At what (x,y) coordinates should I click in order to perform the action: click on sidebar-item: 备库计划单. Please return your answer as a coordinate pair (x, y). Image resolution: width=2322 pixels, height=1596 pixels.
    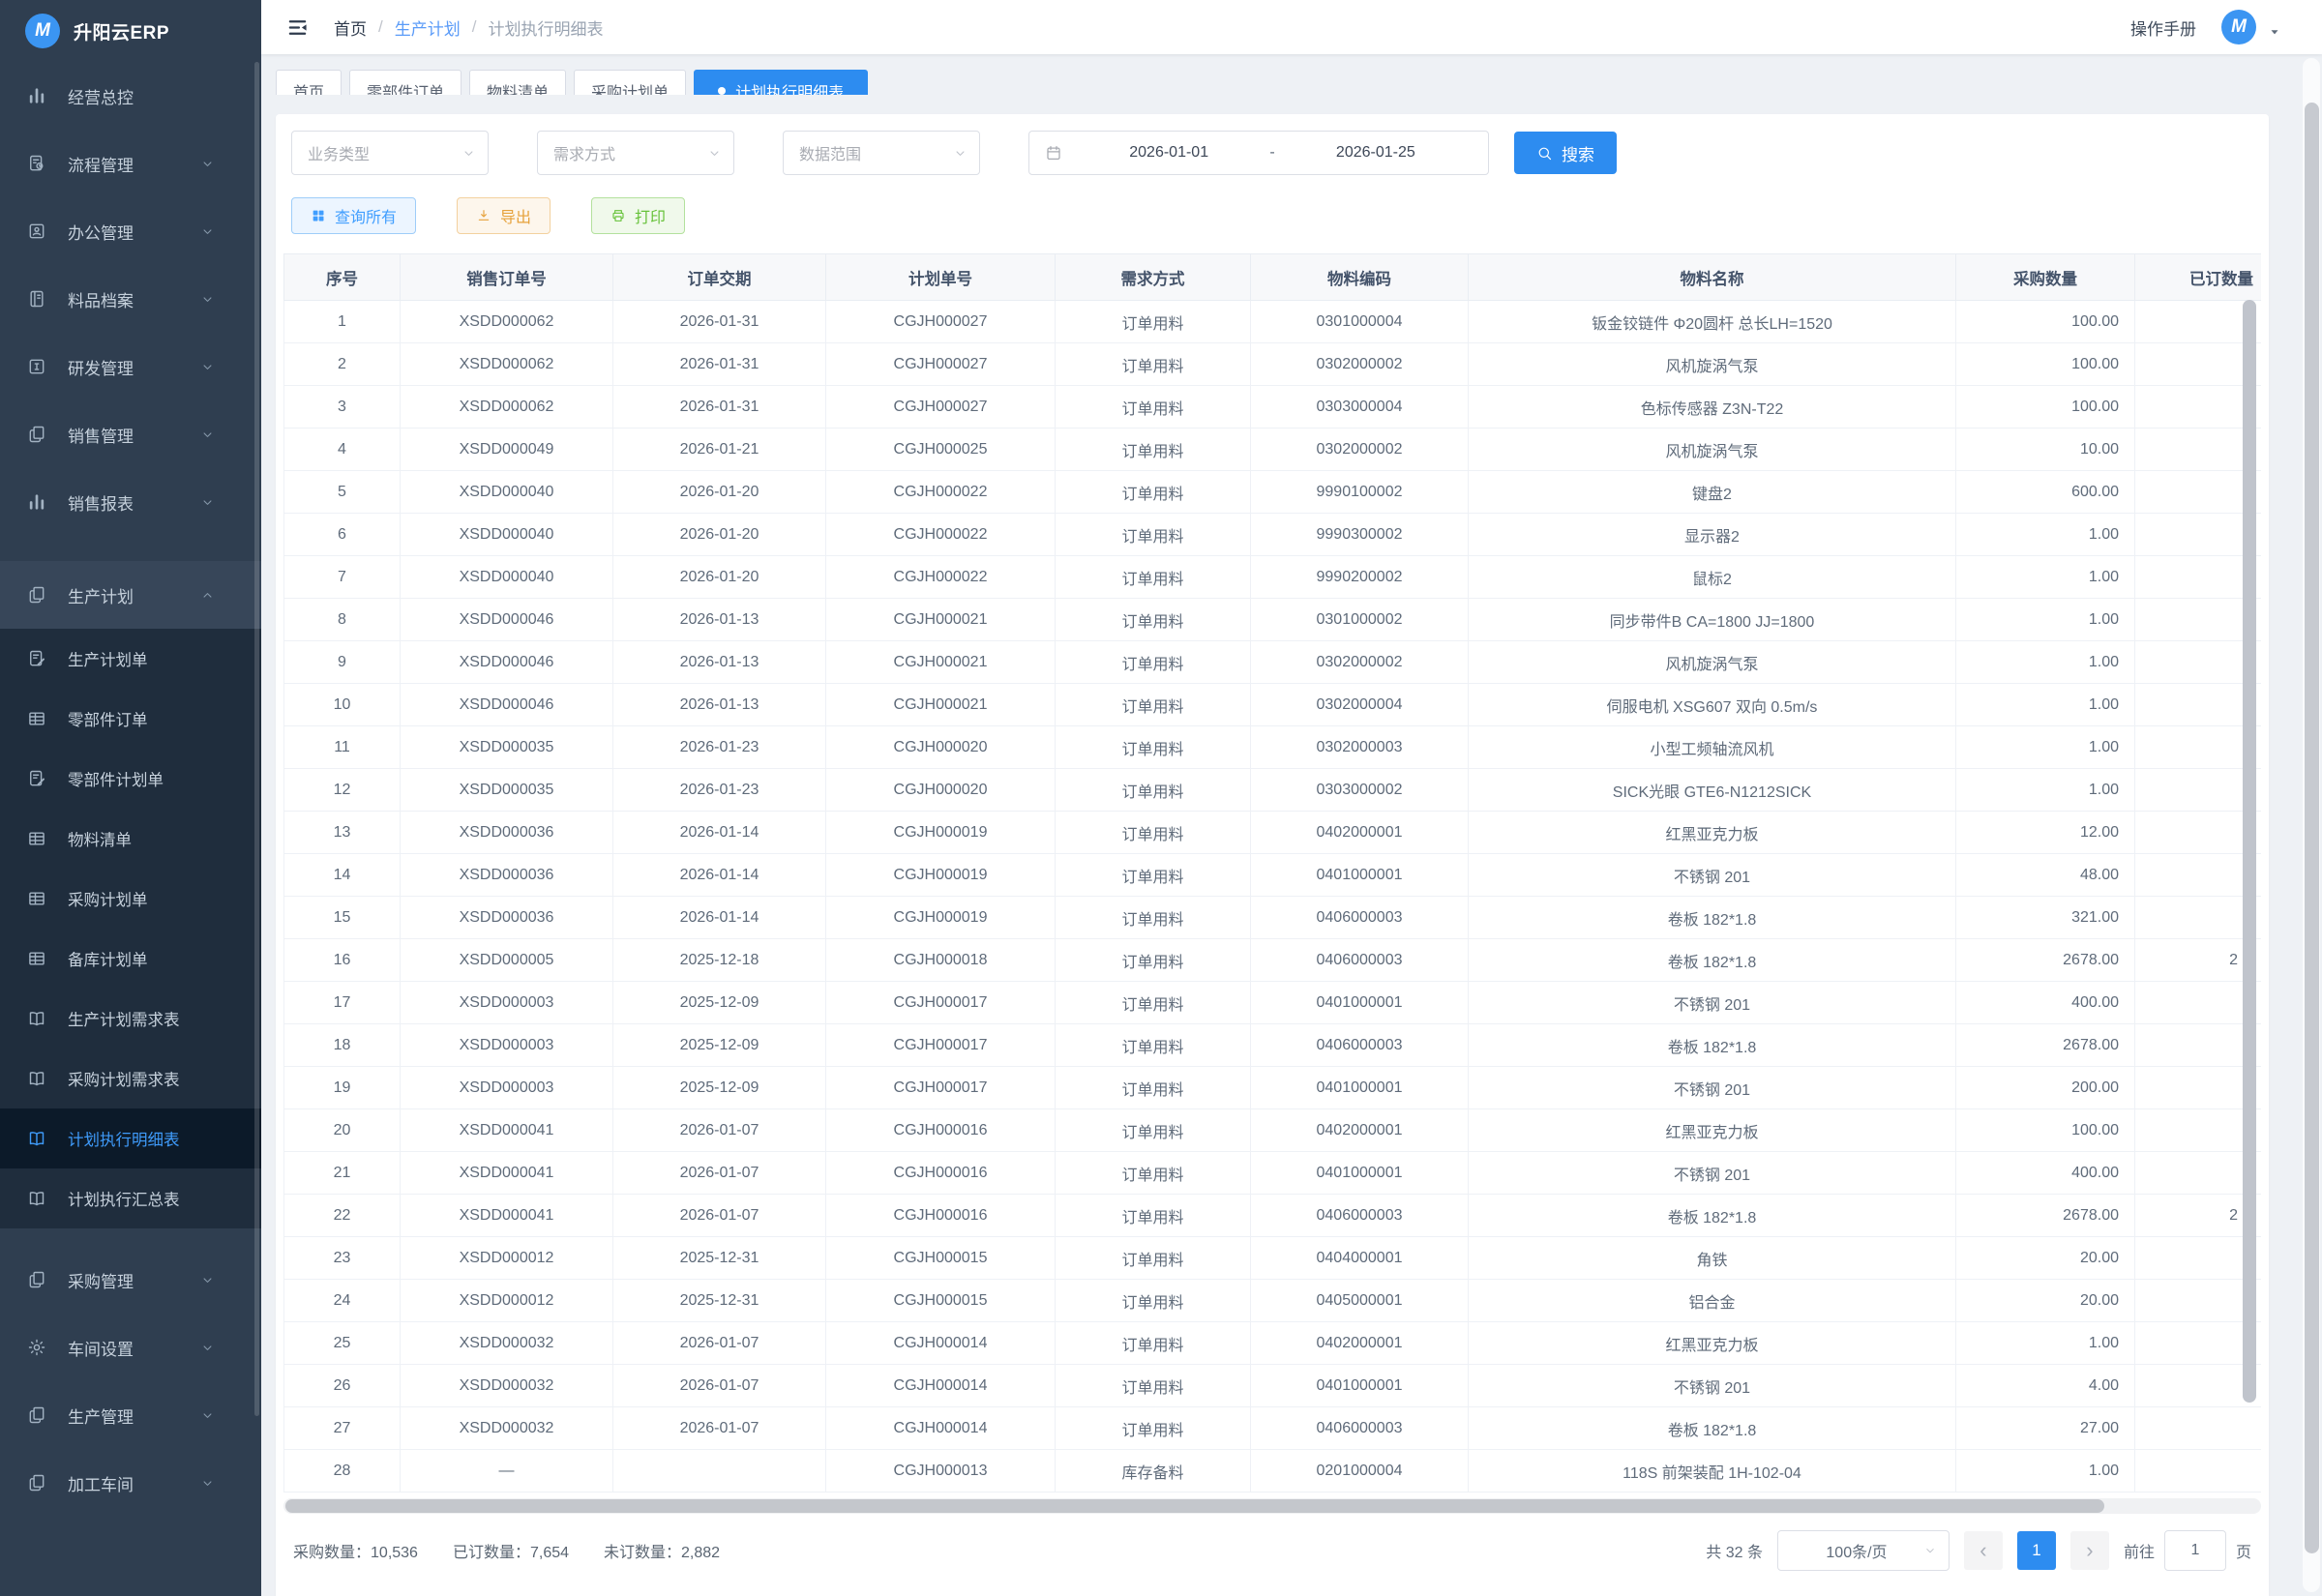
    Looking at the image, I should click on (130, 959).